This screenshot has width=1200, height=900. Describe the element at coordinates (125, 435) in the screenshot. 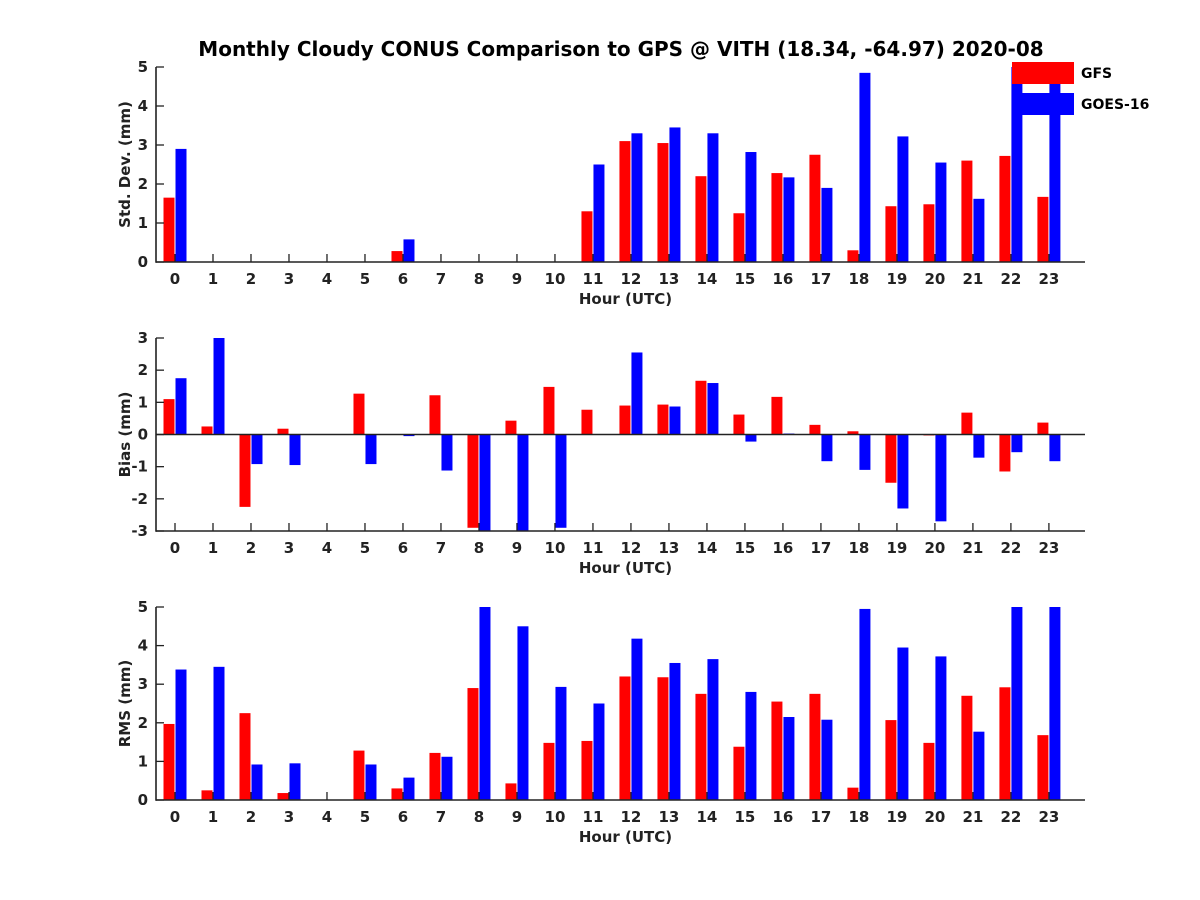

I see `y-axis-label: Bias (mm)` at that location.